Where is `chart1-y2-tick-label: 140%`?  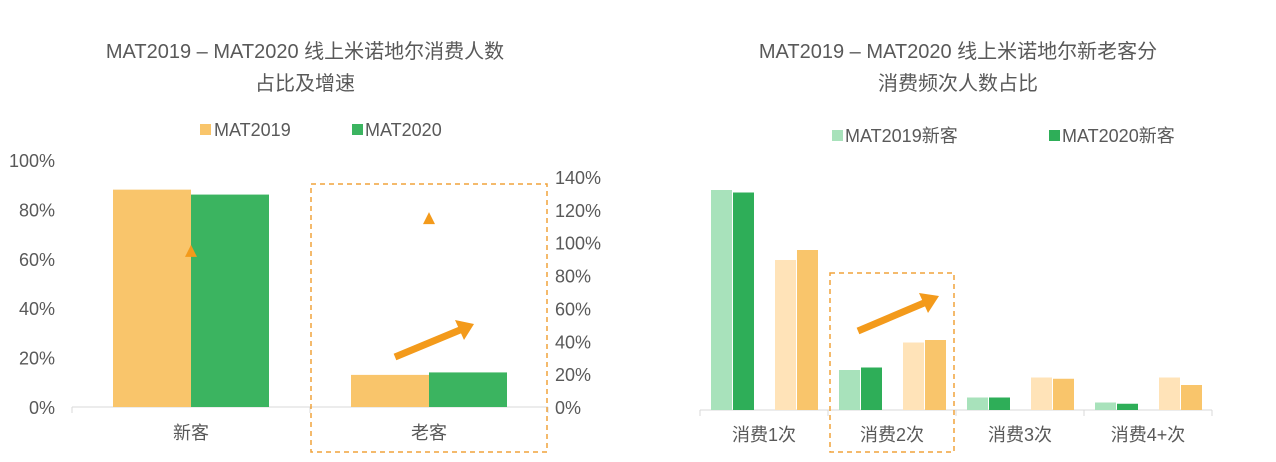
chart1-y2-tick-label: 140% is located at coordinates (578, 178).